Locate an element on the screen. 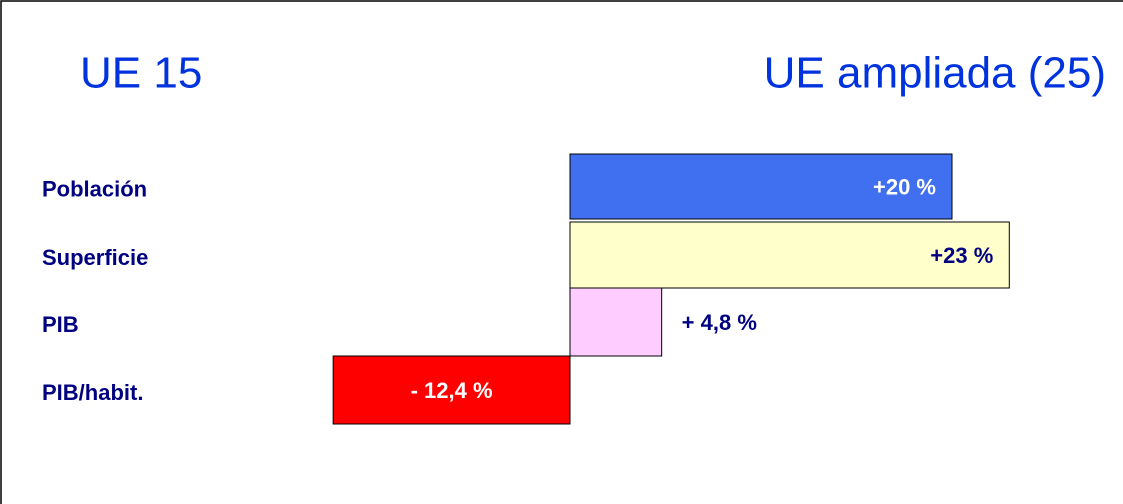 Image resolution: width=1123 pixels, height=504 pixels. value-label: +23 % is located at coordinates (961, 255).